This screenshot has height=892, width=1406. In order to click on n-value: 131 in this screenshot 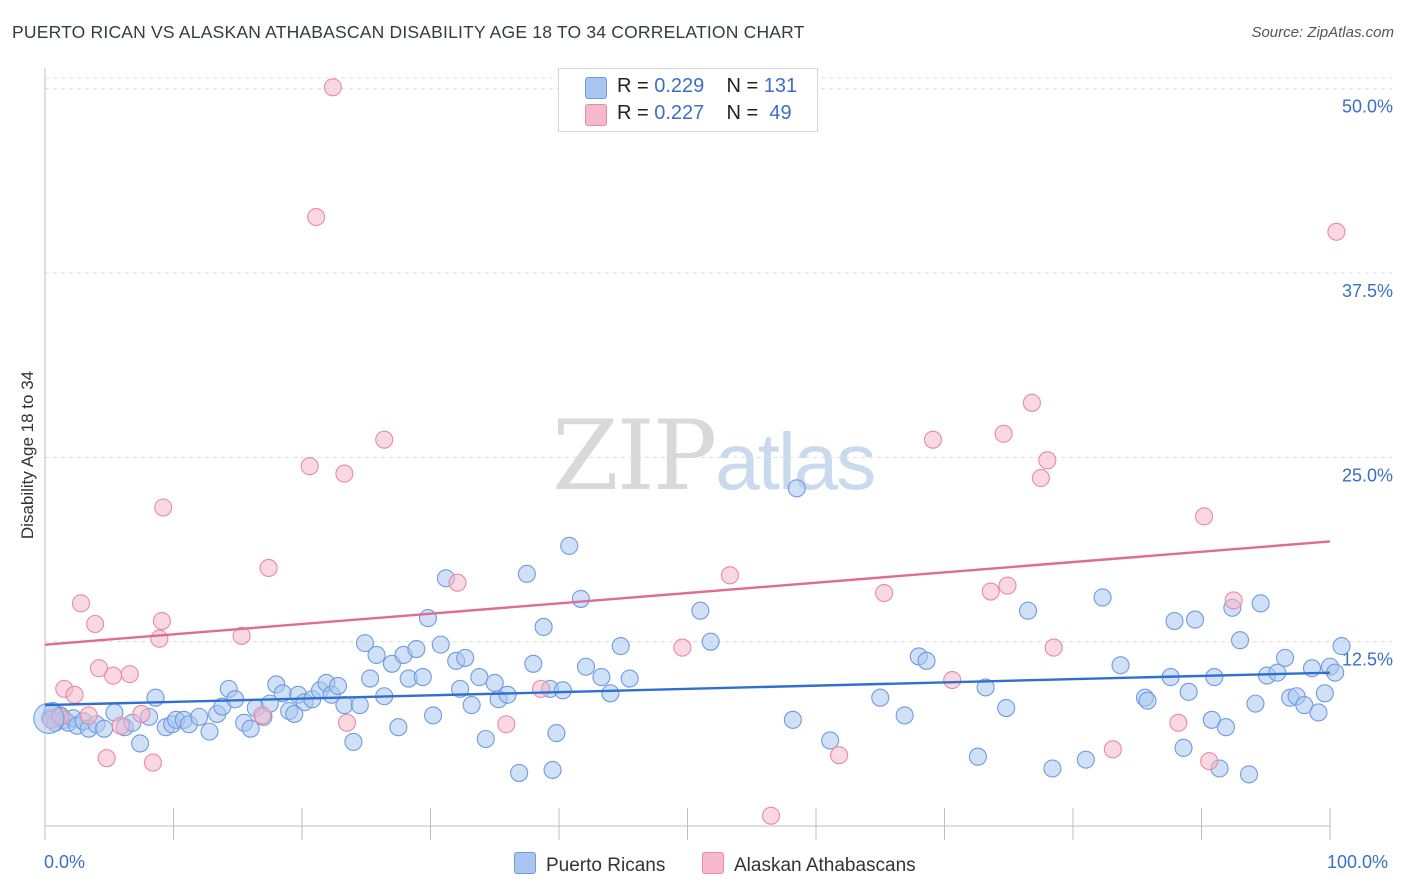, I will do `click(780, 86)`.